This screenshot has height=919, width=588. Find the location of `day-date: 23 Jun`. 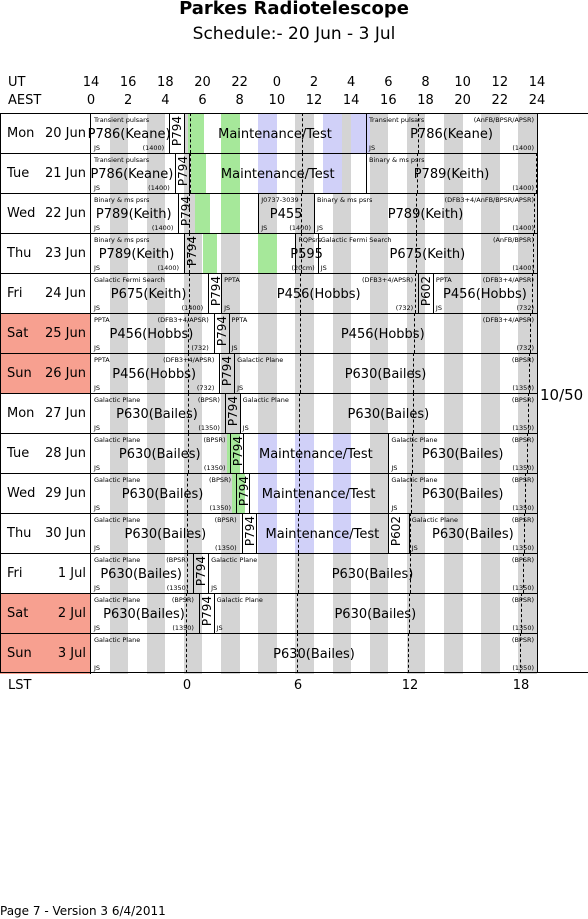

day-date: 23 Jun is located at coordinates (65, 253).